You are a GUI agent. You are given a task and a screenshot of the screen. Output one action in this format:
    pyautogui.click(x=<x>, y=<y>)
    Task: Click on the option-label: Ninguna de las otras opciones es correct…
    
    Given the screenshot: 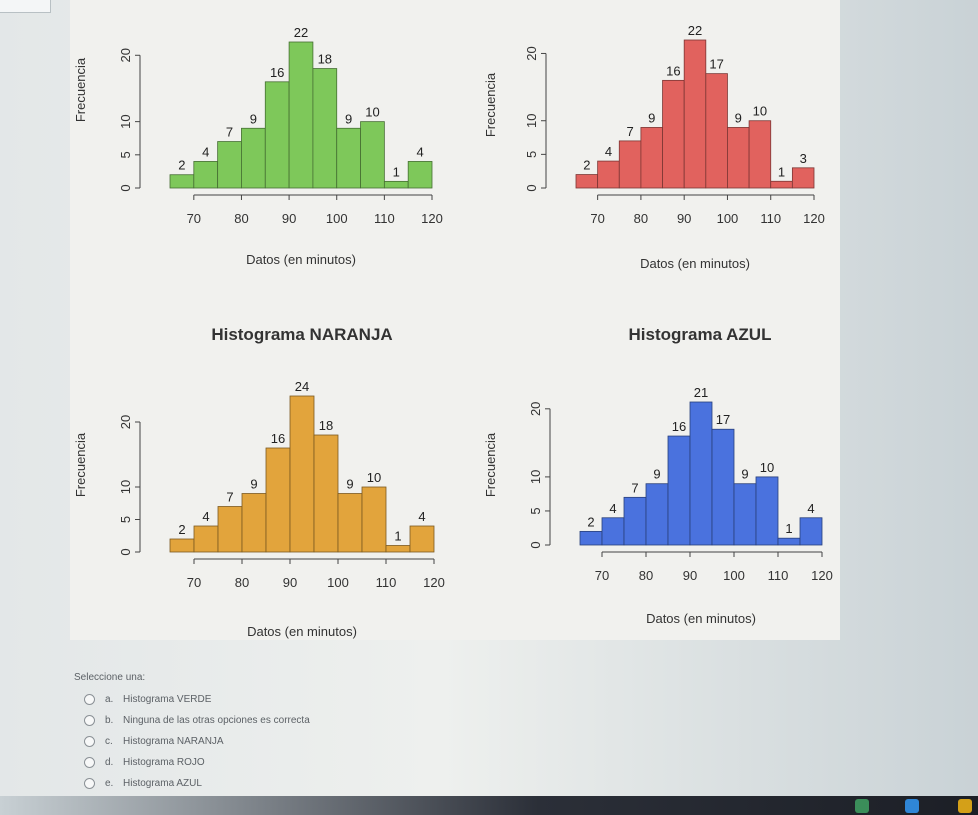 What is the action you would take?
    pyautogui.click(x=216, y=720)
    